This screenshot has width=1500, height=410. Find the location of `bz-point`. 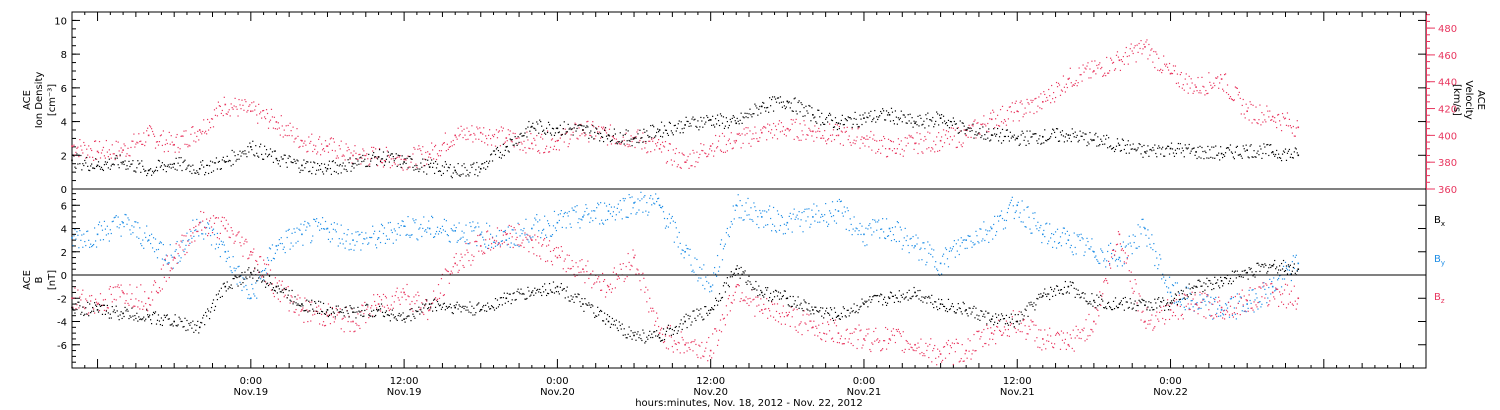

bz-point is located at coordinates (736, 286).